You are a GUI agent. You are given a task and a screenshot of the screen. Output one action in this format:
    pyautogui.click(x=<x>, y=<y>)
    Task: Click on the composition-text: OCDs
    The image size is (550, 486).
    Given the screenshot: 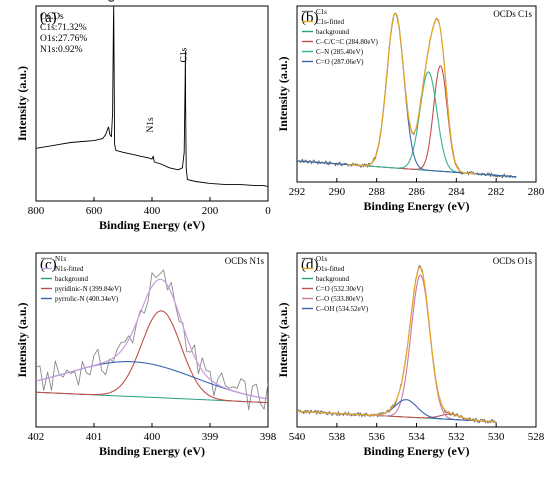 What is the action you would take?
    pyautogui.click(x=52, y=17)
    